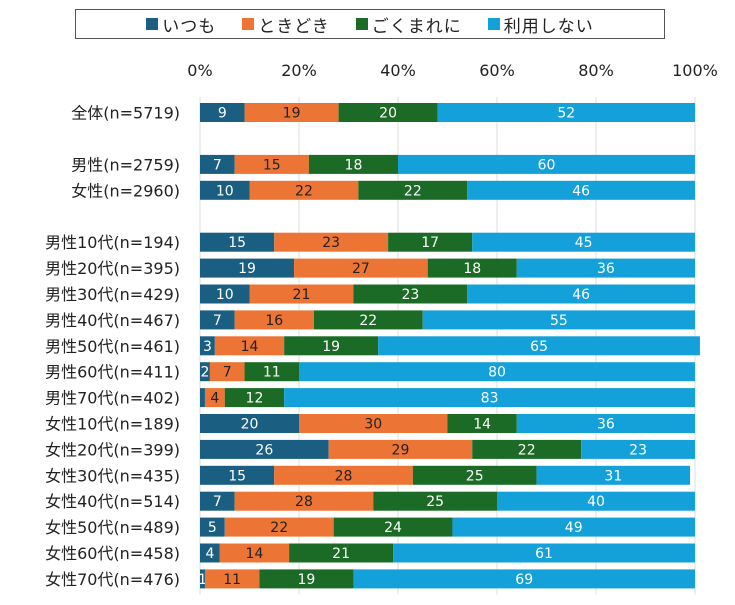 The image size is (735, 605). I want to click on data-label: 17, so click(430, 243).